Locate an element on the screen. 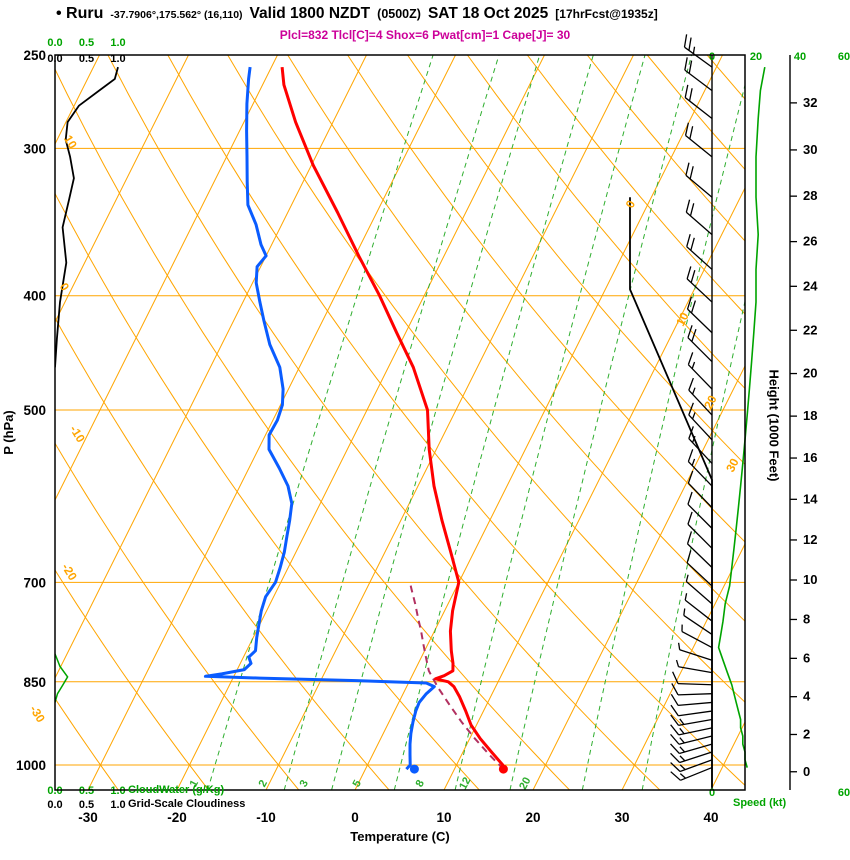 This screenshot has height=860, width=850. valid-time: Valid 1800 NZDT is located at coordinates (310, 13).